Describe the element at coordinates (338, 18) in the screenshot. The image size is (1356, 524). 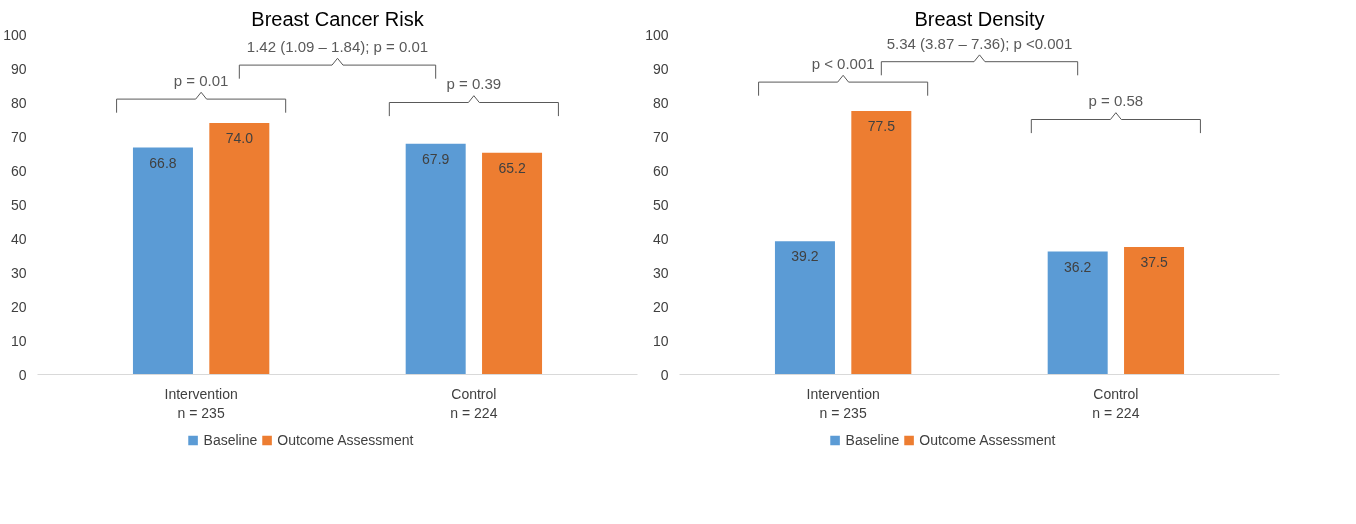
I see `chart-title: Breast Cancer Risk` at that location.